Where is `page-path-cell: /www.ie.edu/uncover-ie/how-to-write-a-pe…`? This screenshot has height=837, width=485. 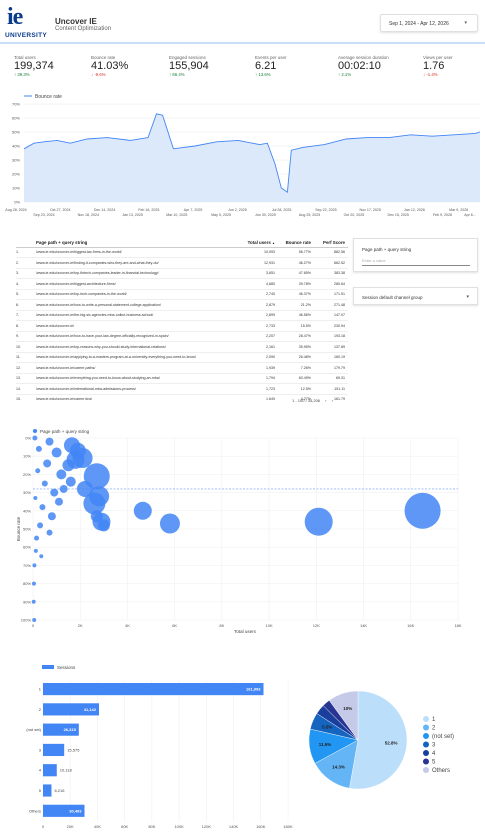 page-path-cell: /www.ie.edu/uncover-ie/how-to-write-a-pe… is located at coordinates (133, 305).